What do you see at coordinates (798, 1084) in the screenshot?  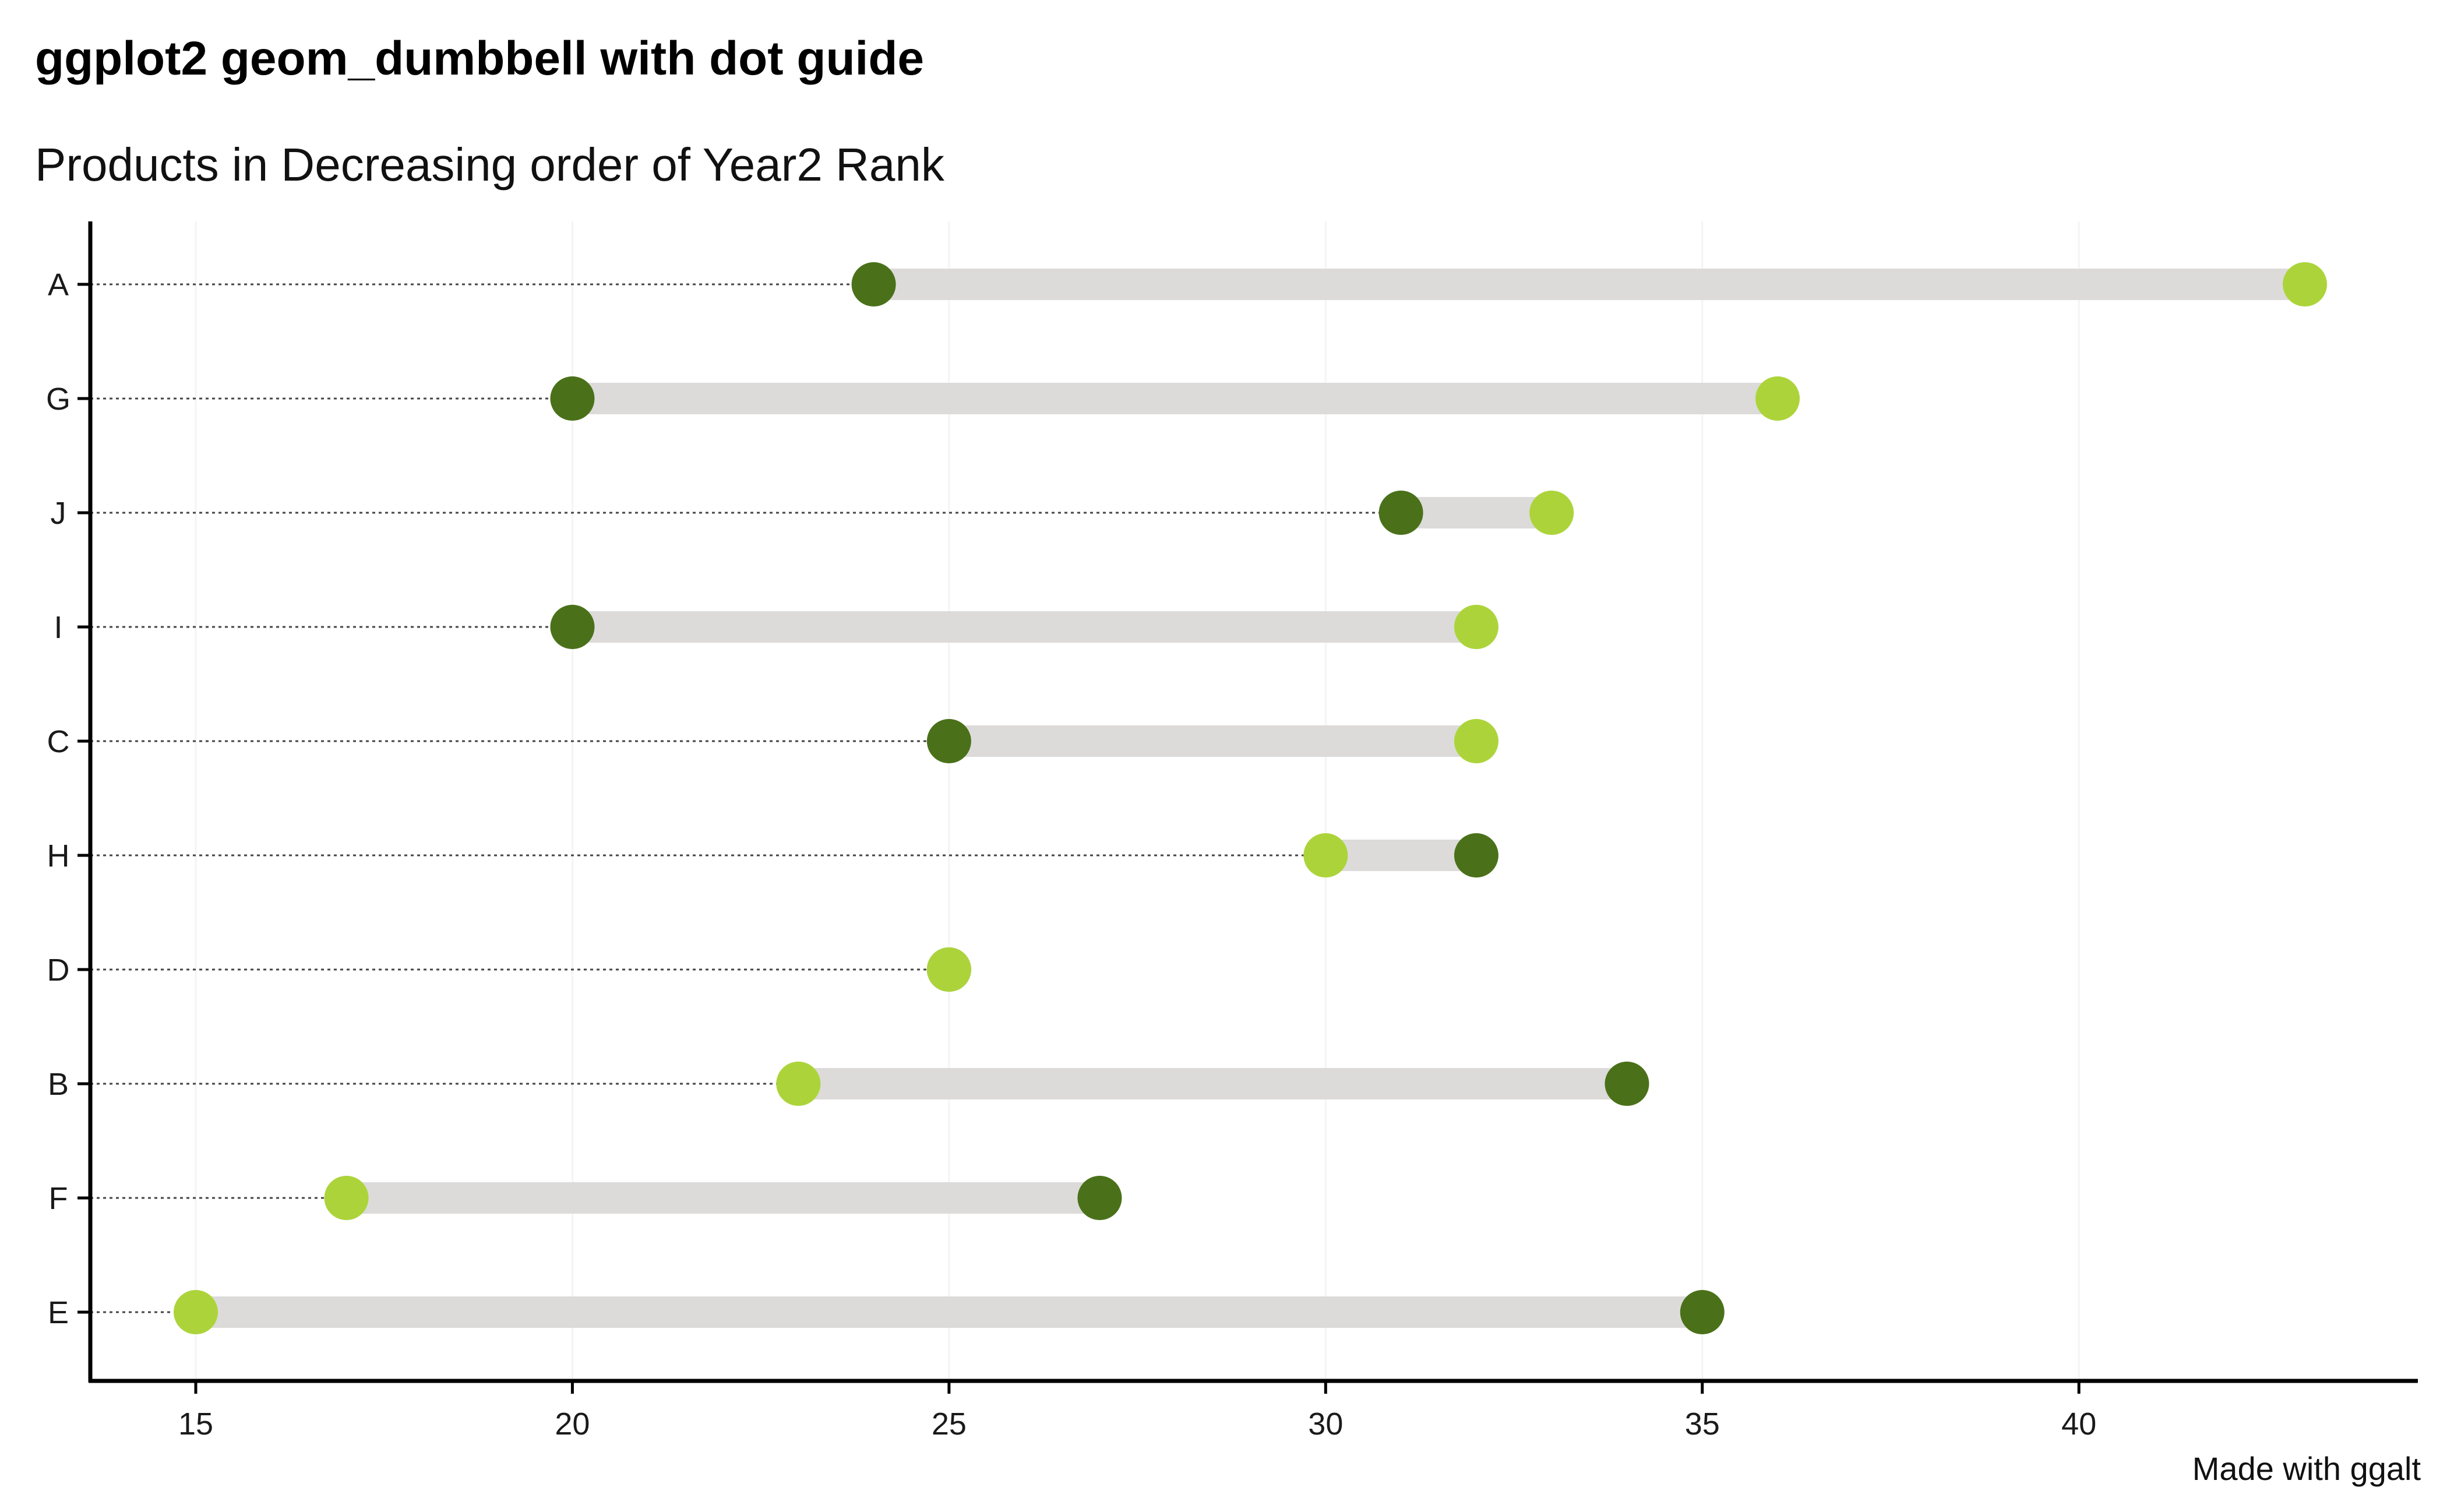 I see `point-end-B` at bounding box center [798, 1084].